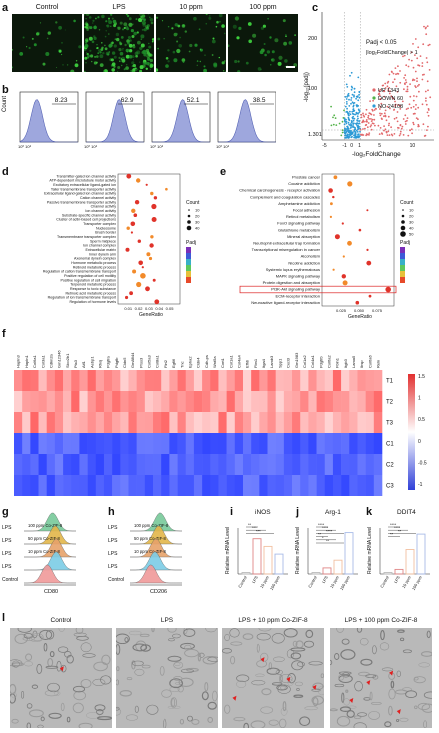 Image resolution: width=439 pixels, height=733 pixels. Describe the element at coordinates (139, 308) in the screenshot. I see `x-tick-label: 0.02` at that location.